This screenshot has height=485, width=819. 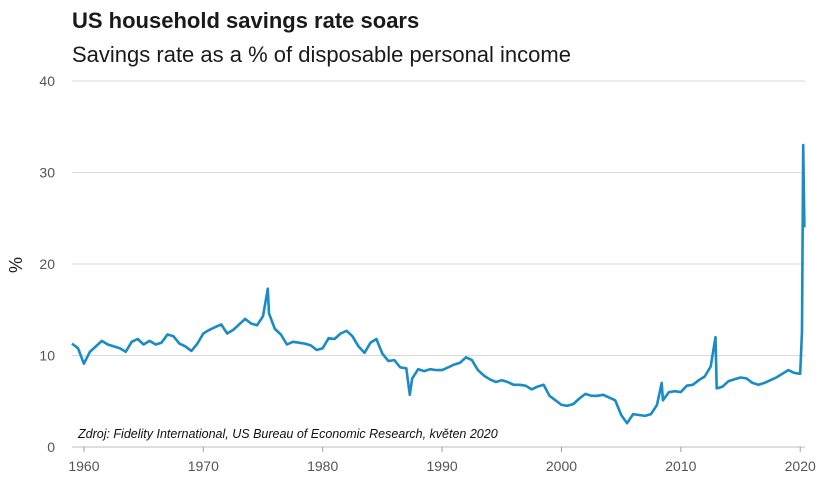 What do you see at coordinates (47, 173) in the screenshot?
I see `y-tick-label: 30` at bounding box center [47, 173].